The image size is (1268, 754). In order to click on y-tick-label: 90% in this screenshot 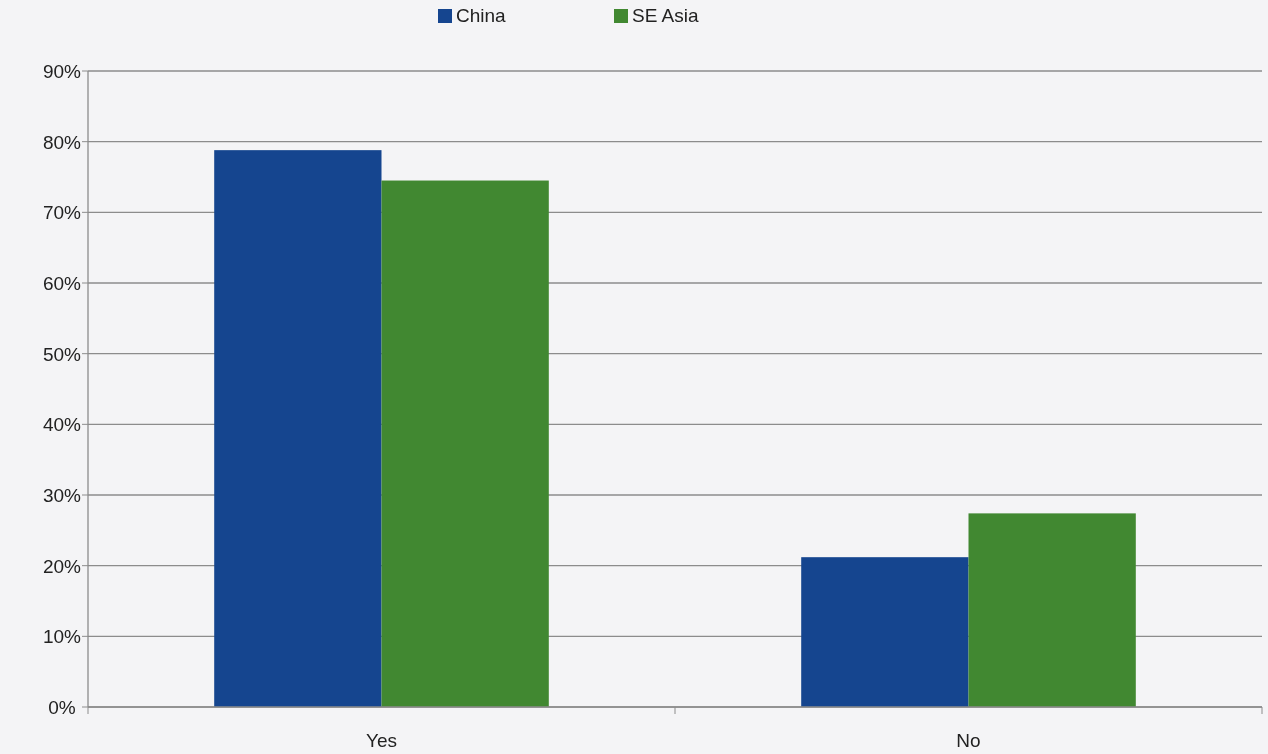, I will do `click(62, 71)`.